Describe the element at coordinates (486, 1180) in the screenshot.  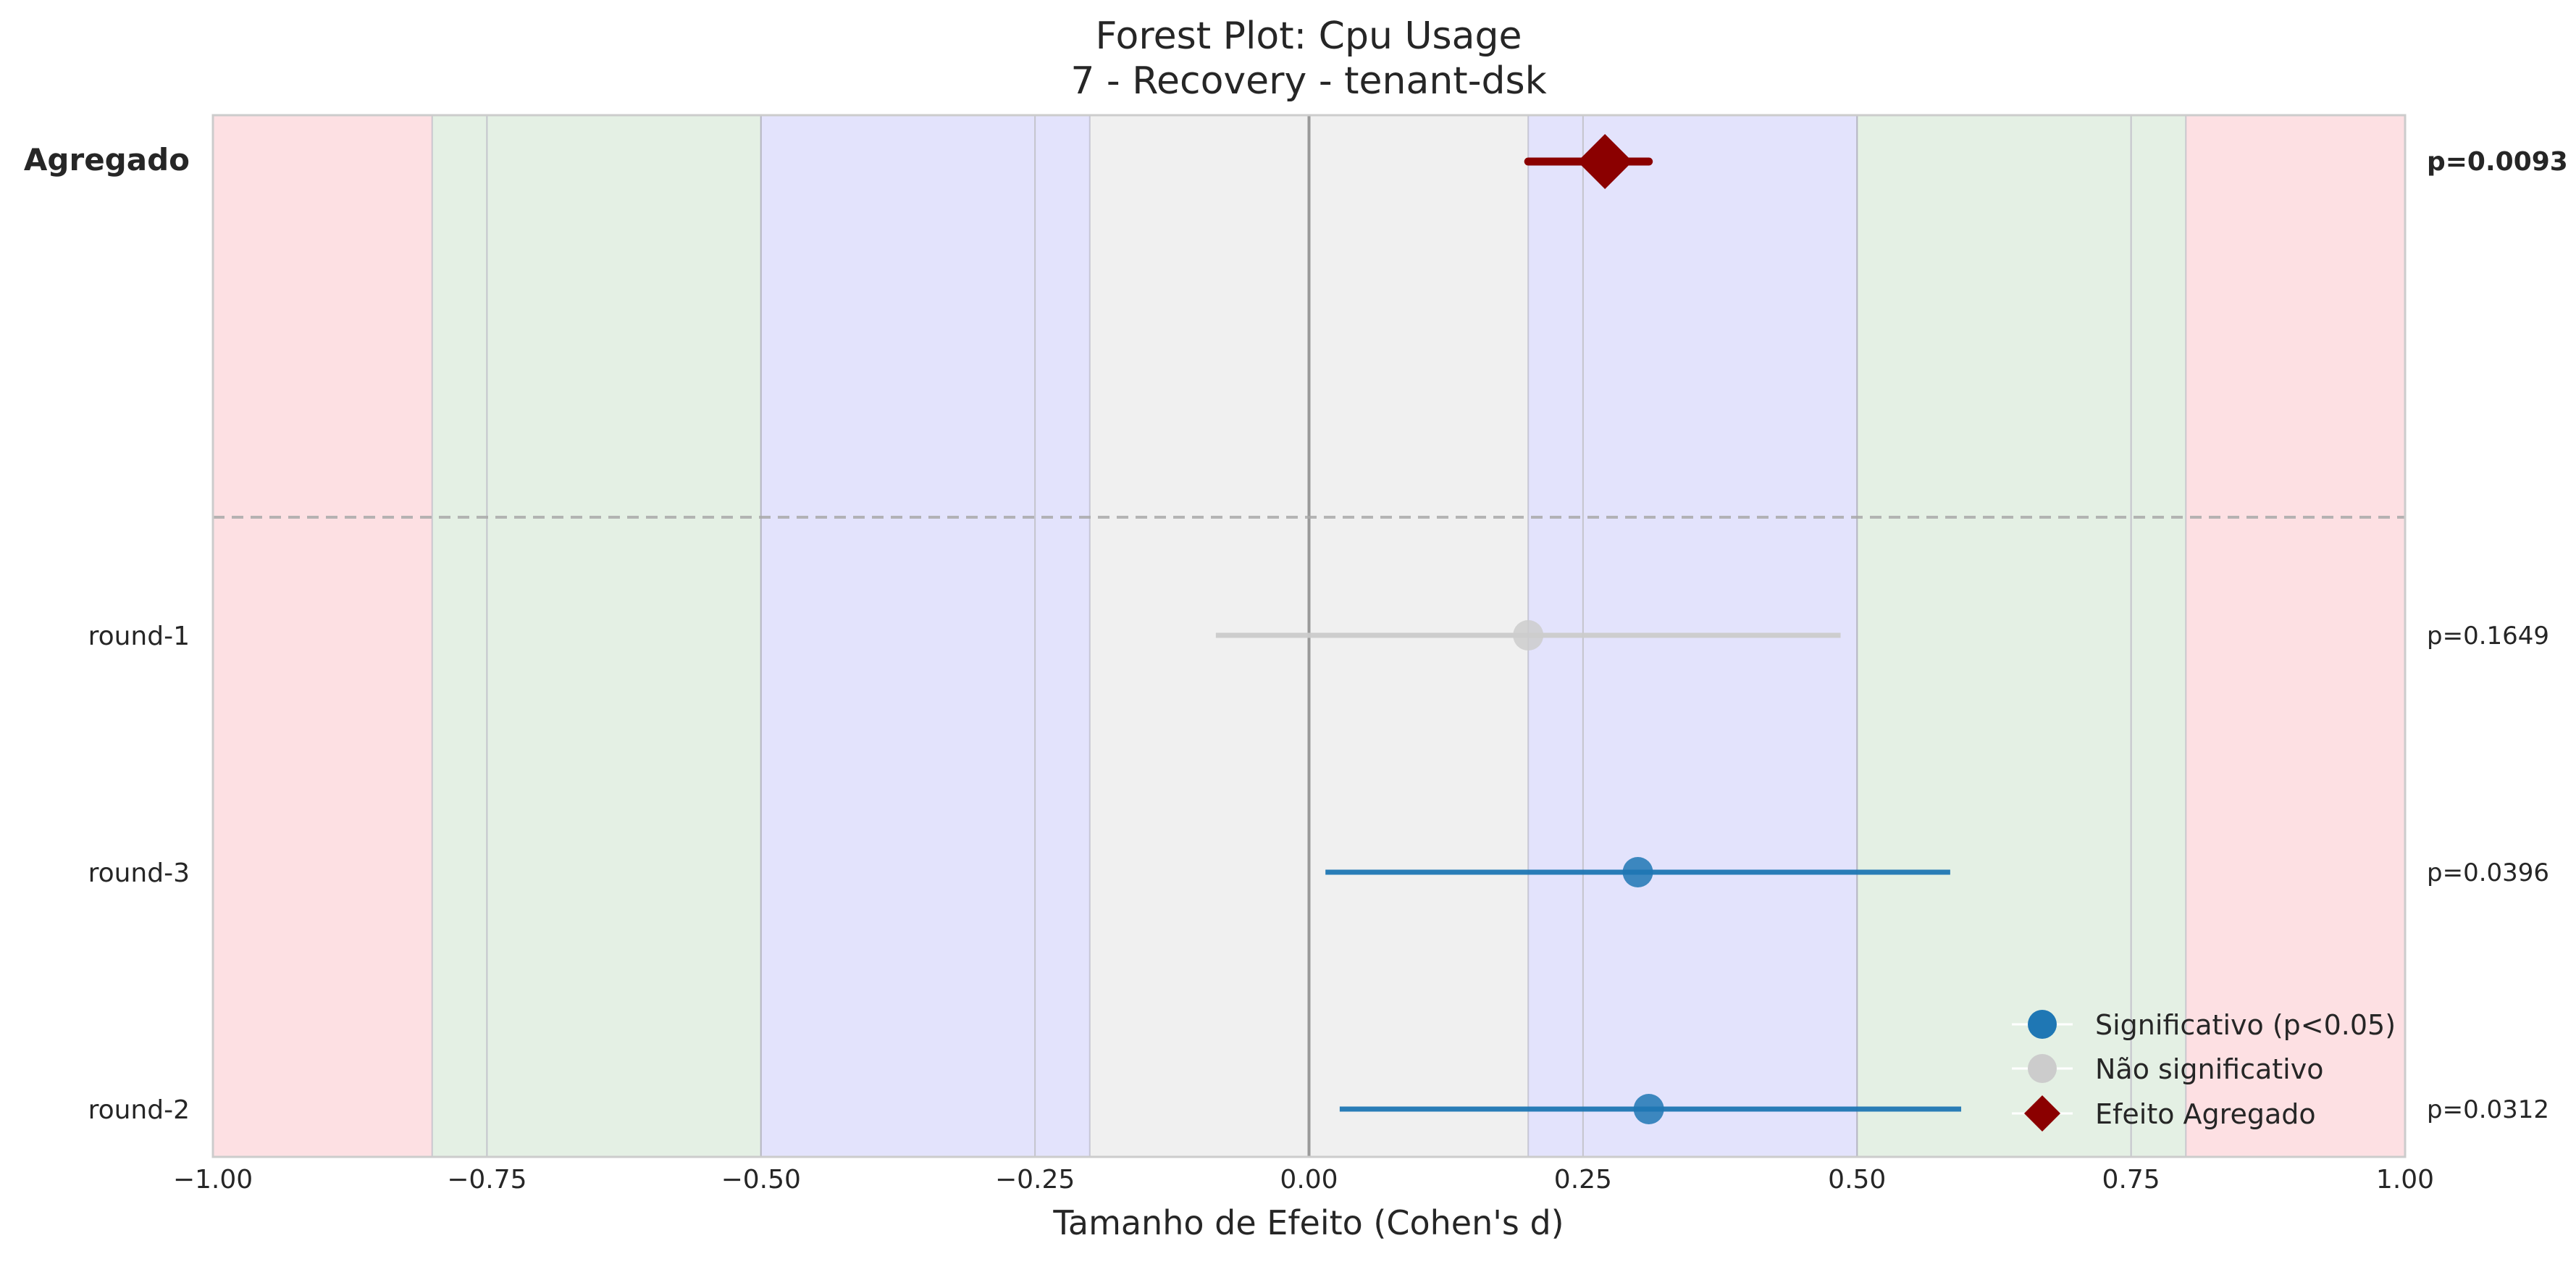
I see `x-tick-label-1: −0.75` at that location.